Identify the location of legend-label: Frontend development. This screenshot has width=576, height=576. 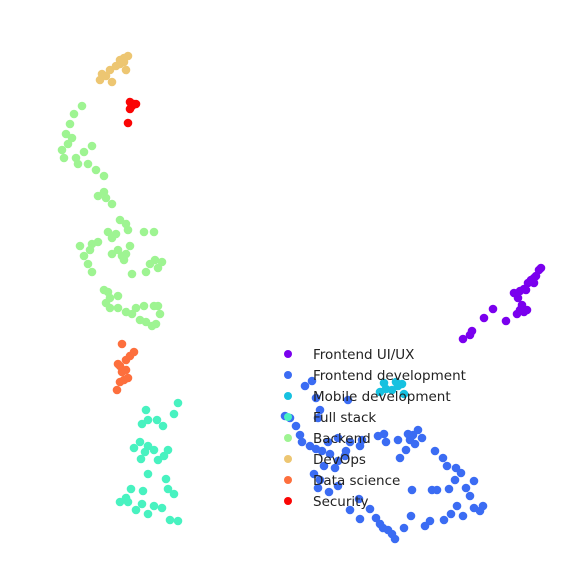
(389, 376).